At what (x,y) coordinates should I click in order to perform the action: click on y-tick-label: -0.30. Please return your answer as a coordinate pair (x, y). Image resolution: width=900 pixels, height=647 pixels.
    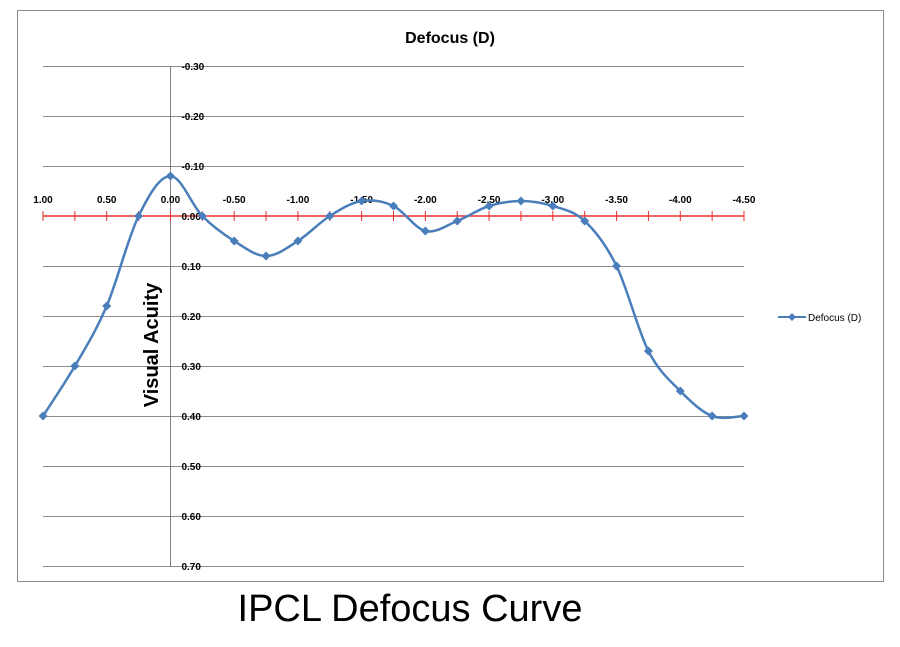
    Looking at the image, I should click on (192, 67).